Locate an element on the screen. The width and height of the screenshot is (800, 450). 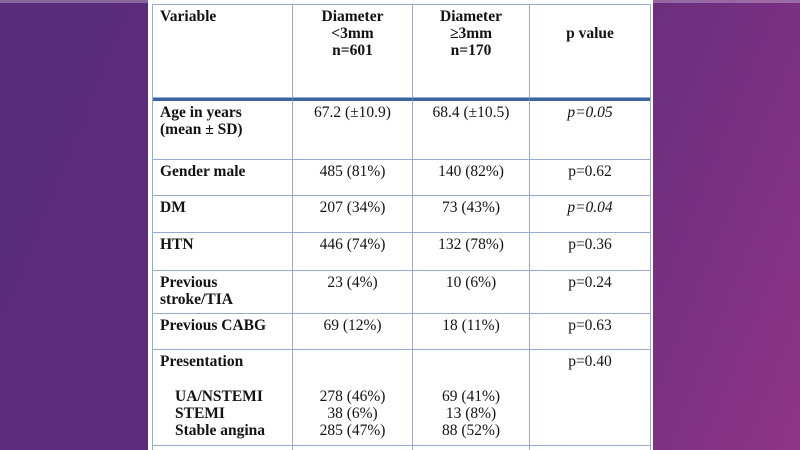
sub-row-label: STEMI is located at coordinates (200, 413).